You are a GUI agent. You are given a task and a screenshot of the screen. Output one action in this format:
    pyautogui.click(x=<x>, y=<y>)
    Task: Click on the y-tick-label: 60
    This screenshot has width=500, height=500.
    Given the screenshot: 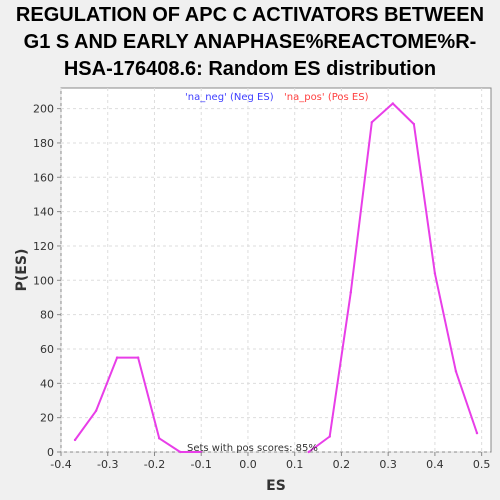 What is the action you would take?
    pyautogui.click(x=47, y=349)
    